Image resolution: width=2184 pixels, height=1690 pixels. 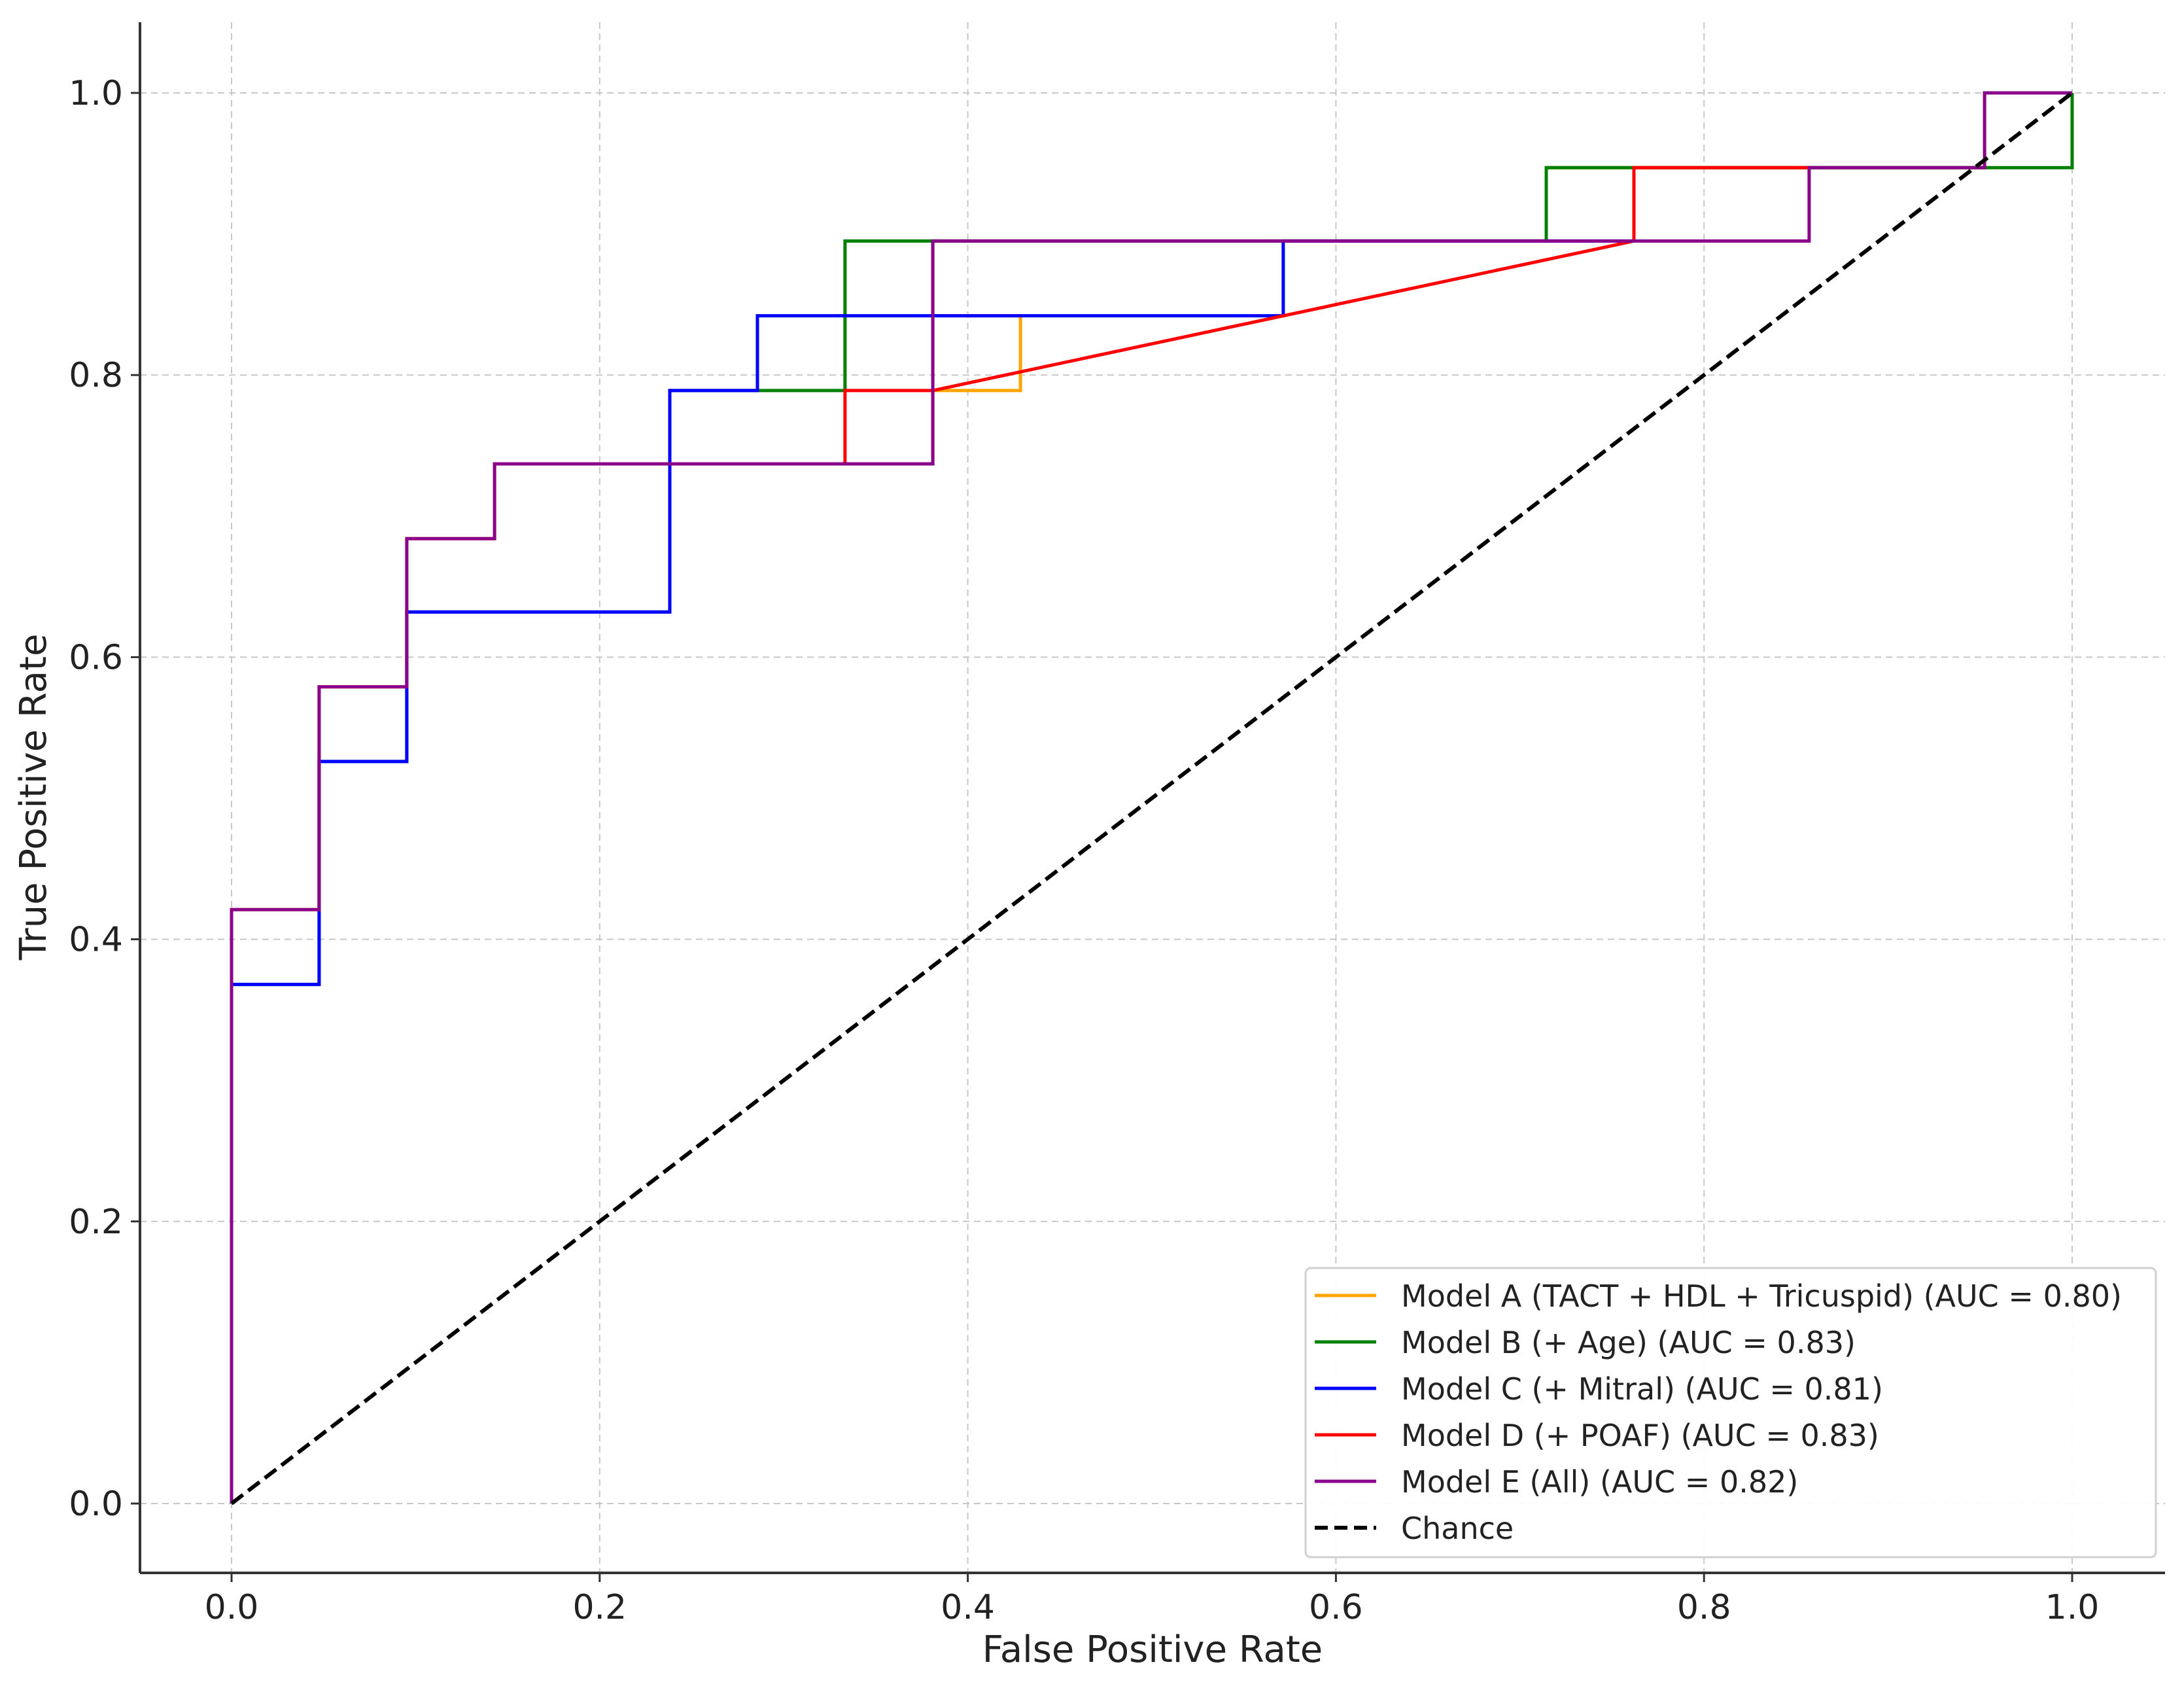 What do you see at coordinates (96, 1222) in the screenshot?
I see `y-tick-label: 0.2` at bounding box center [96, 1222].